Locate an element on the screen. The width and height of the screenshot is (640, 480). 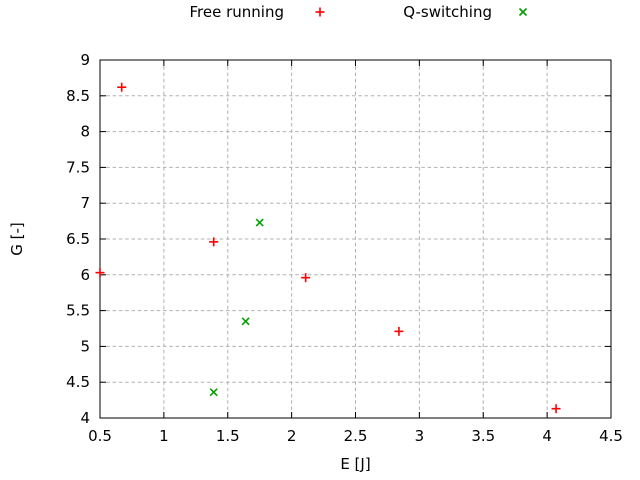
x-tick-label: 3.5 is located at coordinates (483, 436).